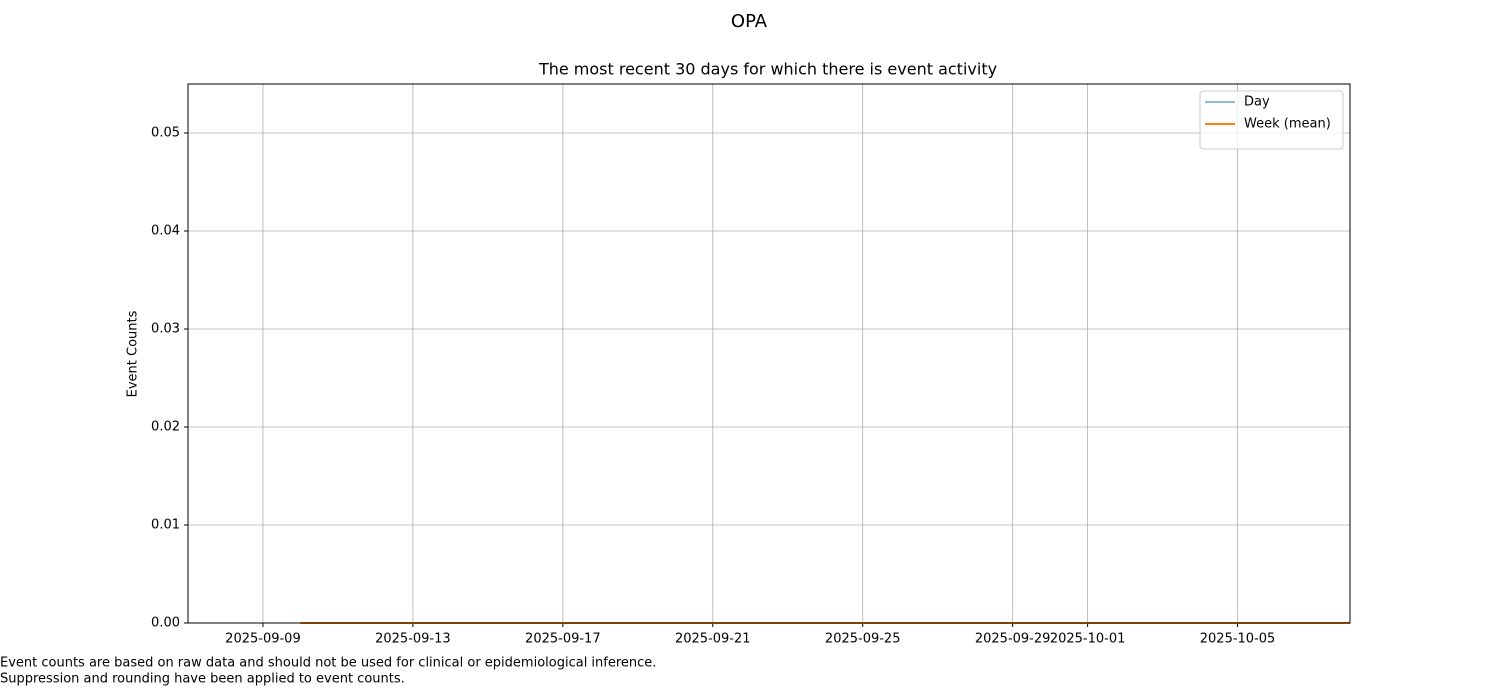 This screenshot has height=700, width=1500. What do you see at coordinates (165, 329) in the screenshot?
I see `y-tick-label: 0.03` at bounding box center [165, 329].